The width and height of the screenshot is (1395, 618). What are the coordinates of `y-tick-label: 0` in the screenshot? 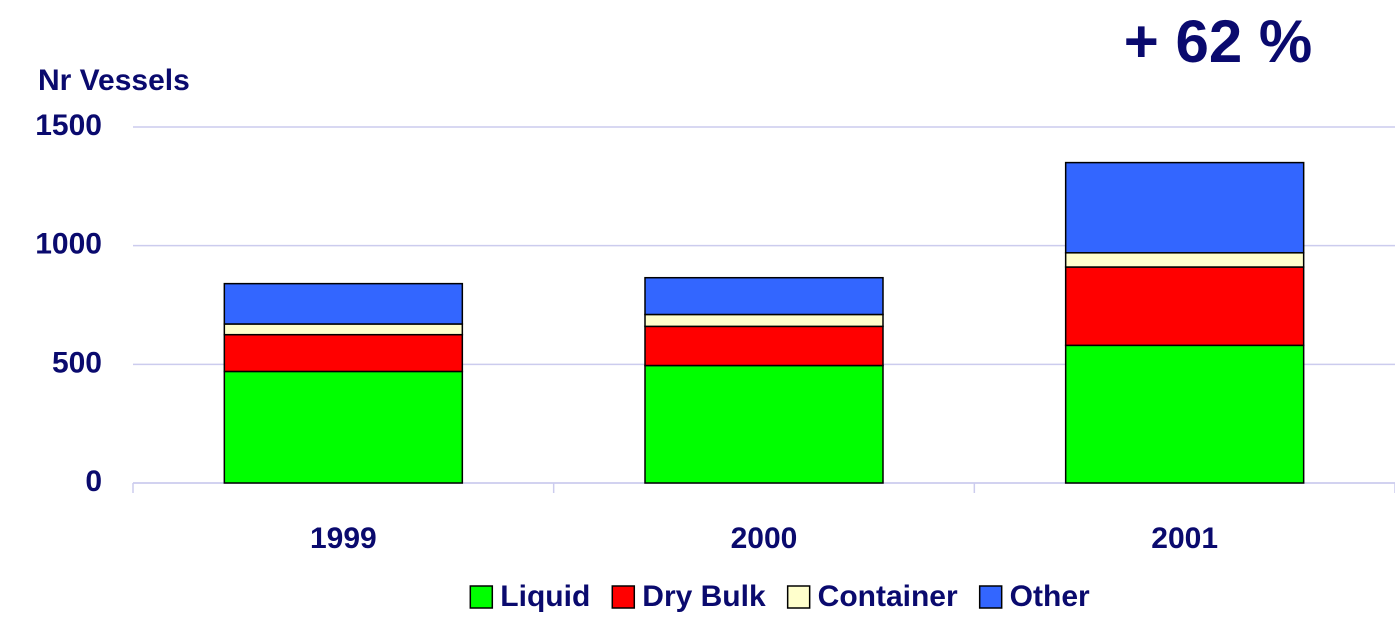 It's located at (93, 481).